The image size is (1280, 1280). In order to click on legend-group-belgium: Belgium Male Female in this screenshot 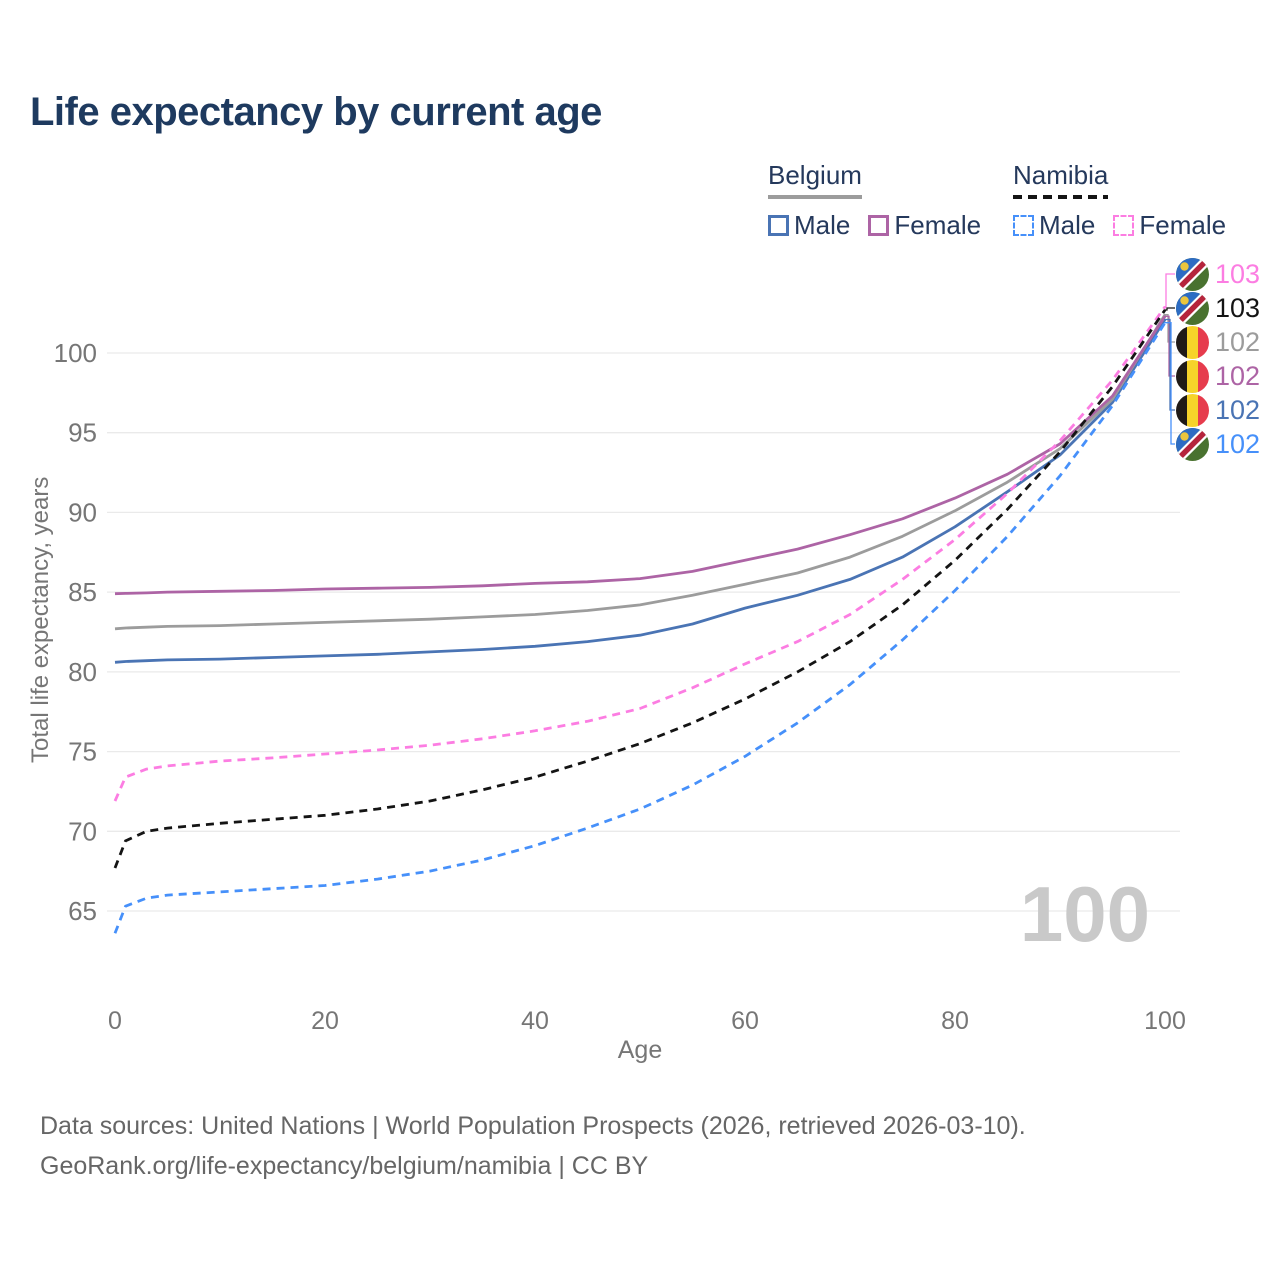, I will do `click(874, 200)`.